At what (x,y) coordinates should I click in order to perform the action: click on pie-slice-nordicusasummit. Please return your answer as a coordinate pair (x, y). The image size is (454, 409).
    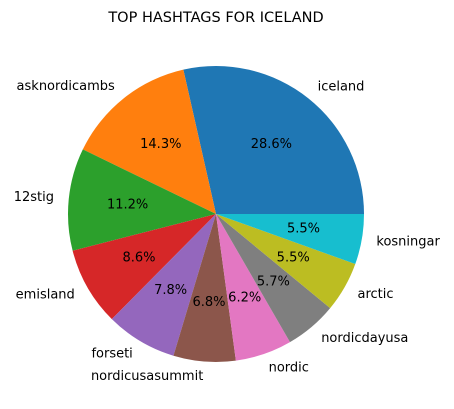
    Looking at the image, I should click on (204, 288).